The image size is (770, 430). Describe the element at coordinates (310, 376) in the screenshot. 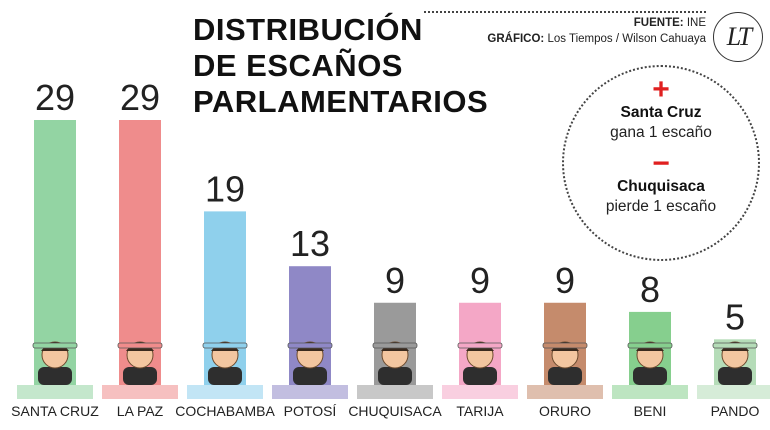

I see `figure-body-potosi` at that location.